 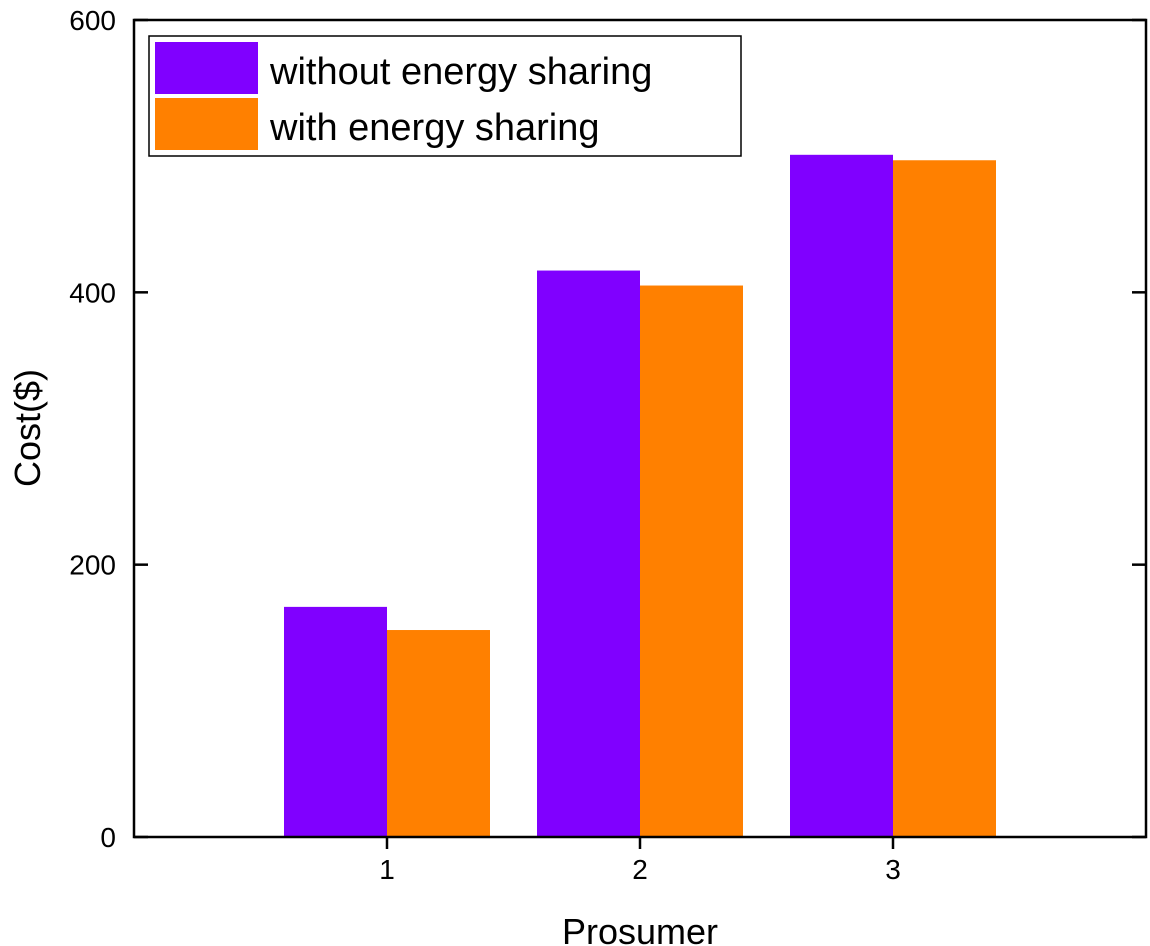 I want to click on legend-swatch-with-sharing, so click(x=206, y=124).